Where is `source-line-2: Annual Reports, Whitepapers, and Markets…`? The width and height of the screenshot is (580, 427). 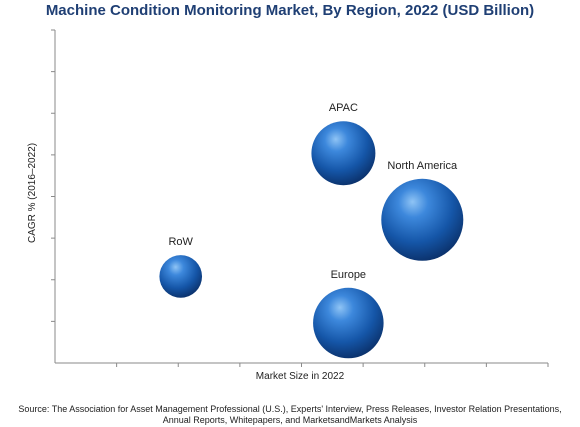 source-line-2: Annual Reports, Whitepapers, and Markets… is located at coordinates (290, 420).